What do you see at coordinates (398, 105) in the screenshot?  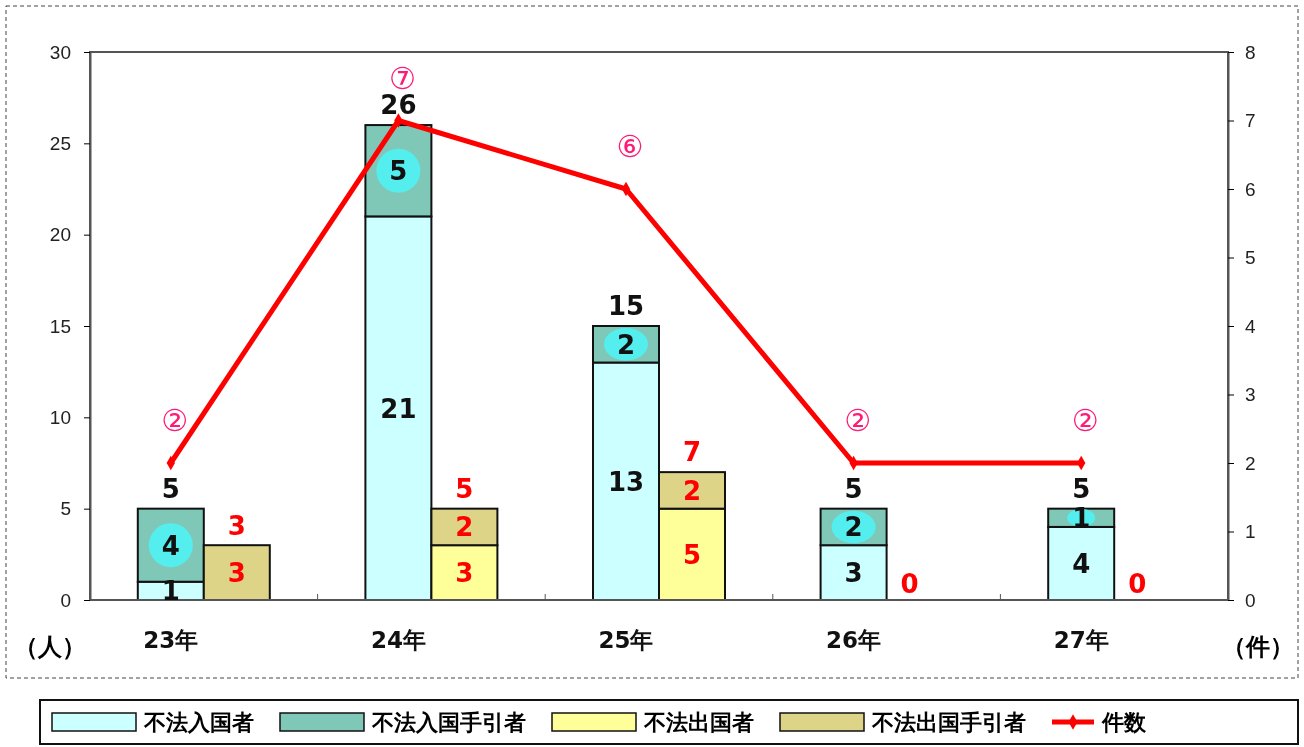 I see `total-label: 26` at bounding box center [398, 105].